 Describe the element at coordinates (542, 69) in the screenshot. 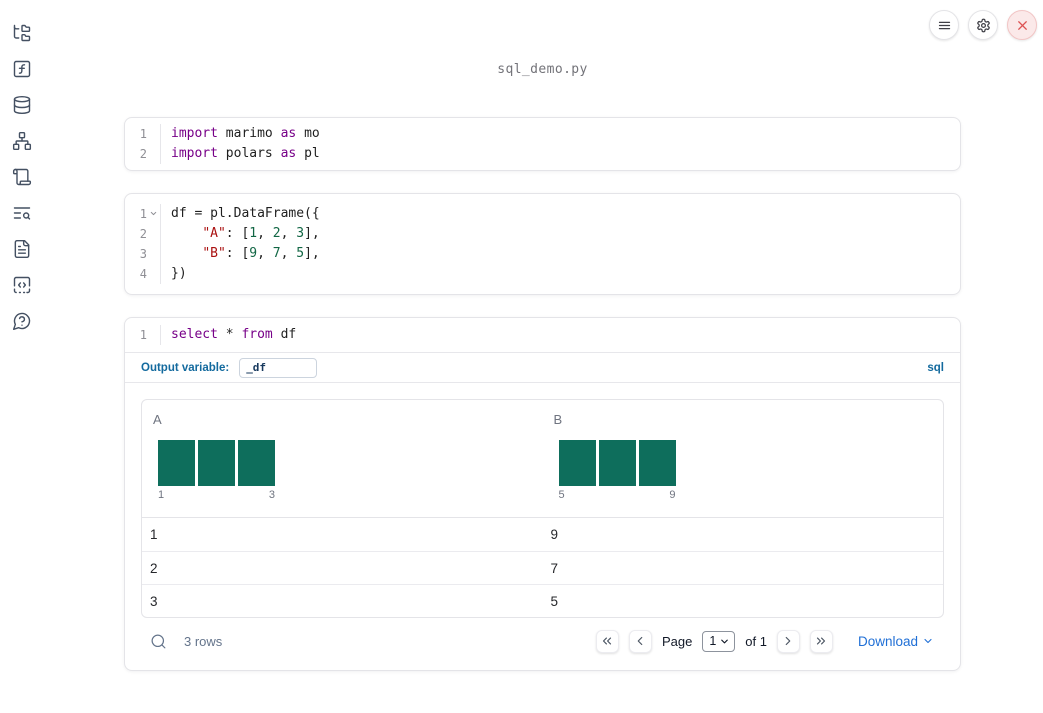

I see `notebook-filename: sql_demo.py` at that location.